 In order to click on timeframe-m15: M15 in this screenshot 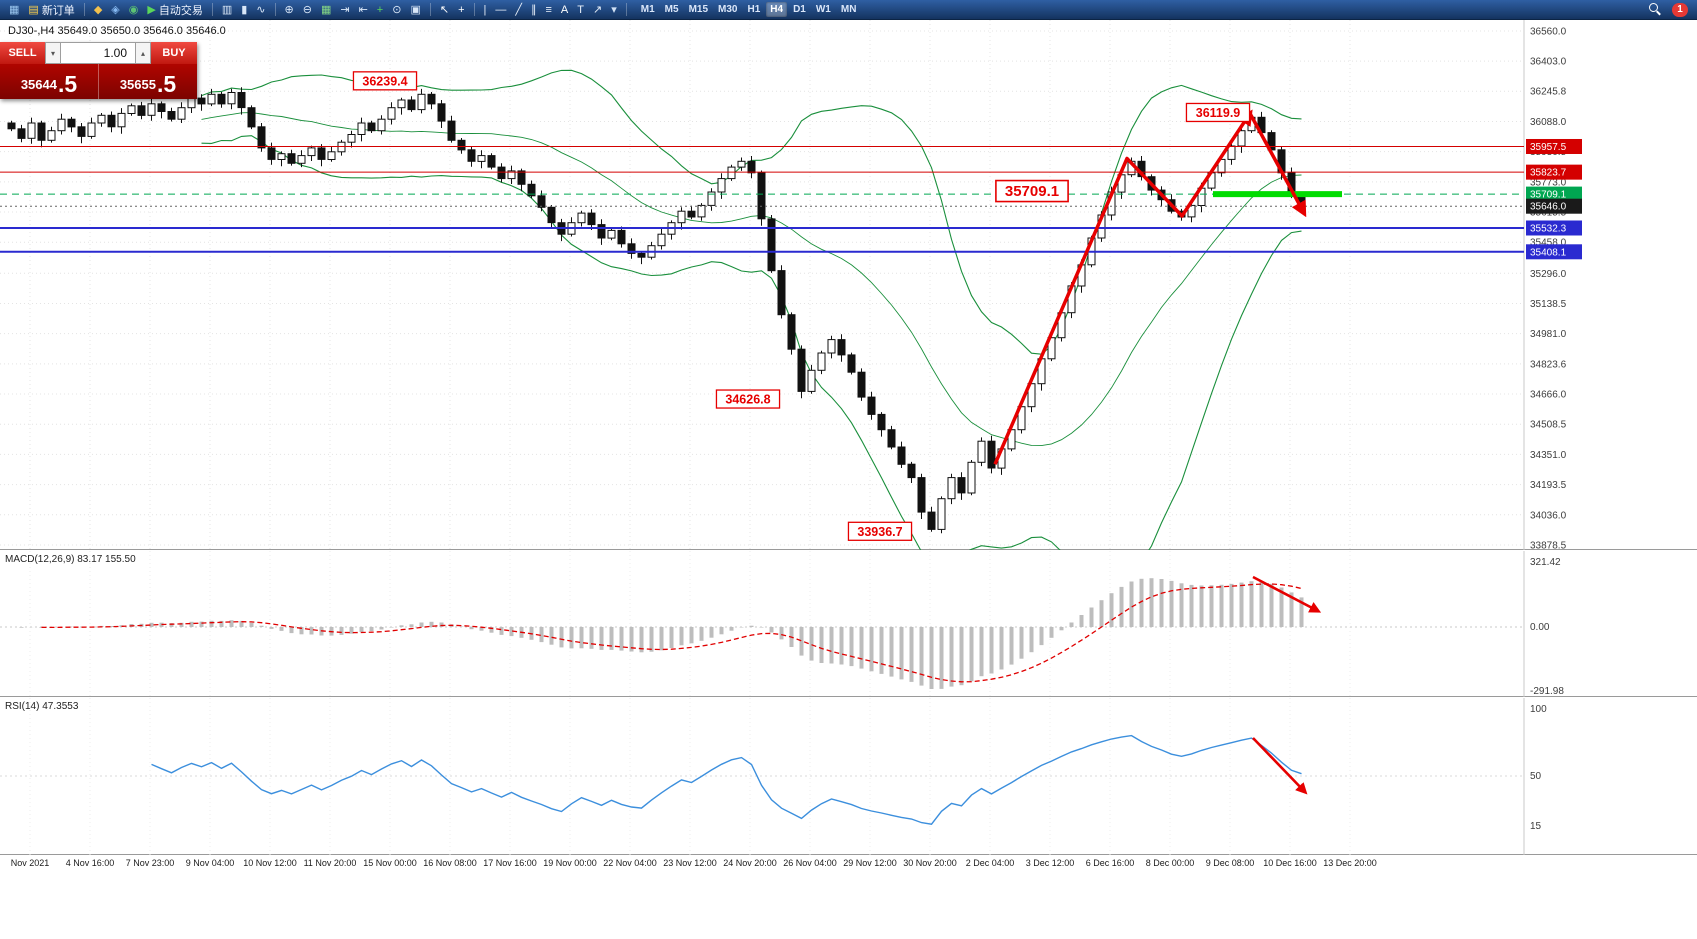, I will do `click(698, 9)`.